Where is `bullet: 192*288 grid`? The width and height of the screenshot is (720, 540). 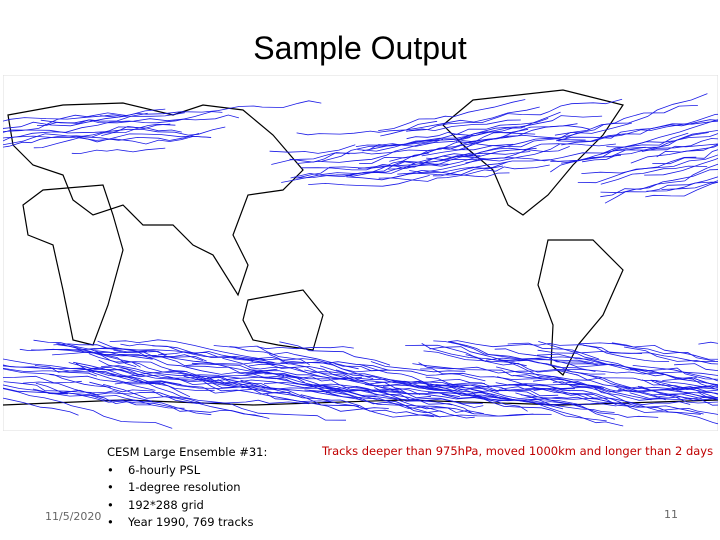 bullet: 192*288 grid is located at coordinates (187, 506).